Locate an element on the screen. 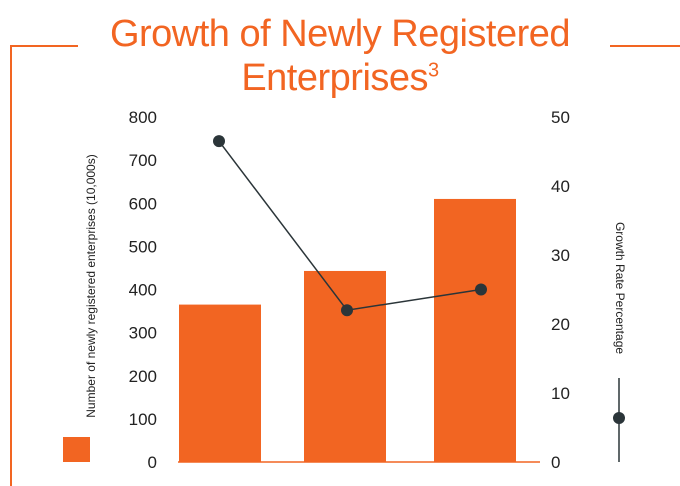 The image size is (680, 486). title-footnote-marker: 3 is located at coordinates (433, 70).